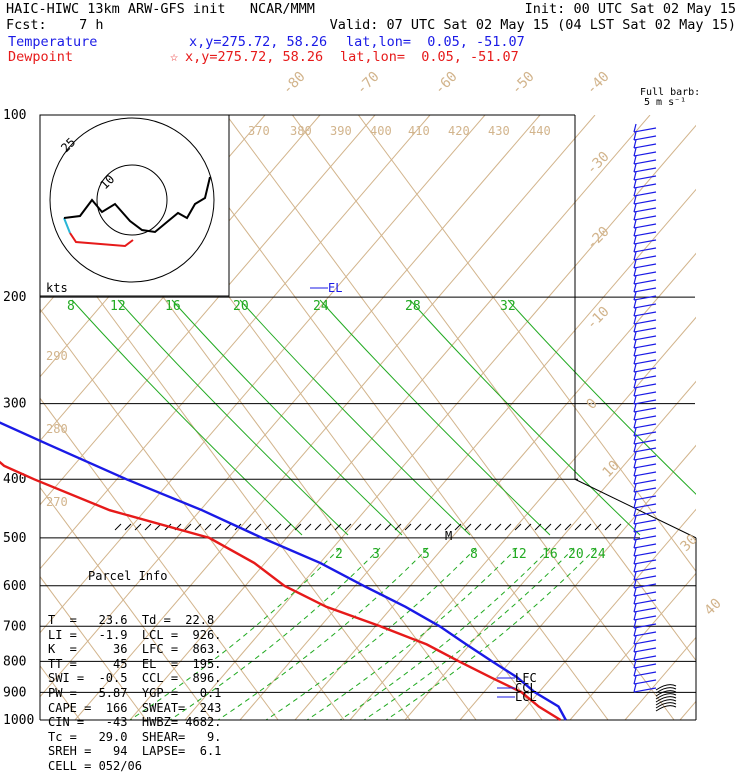  What do you see at coordinates (429, 57) in the screenshot?
I see `dewpoint-latlon: lat,lon= 0.05, -51.07` at bounding box center [429, 57].